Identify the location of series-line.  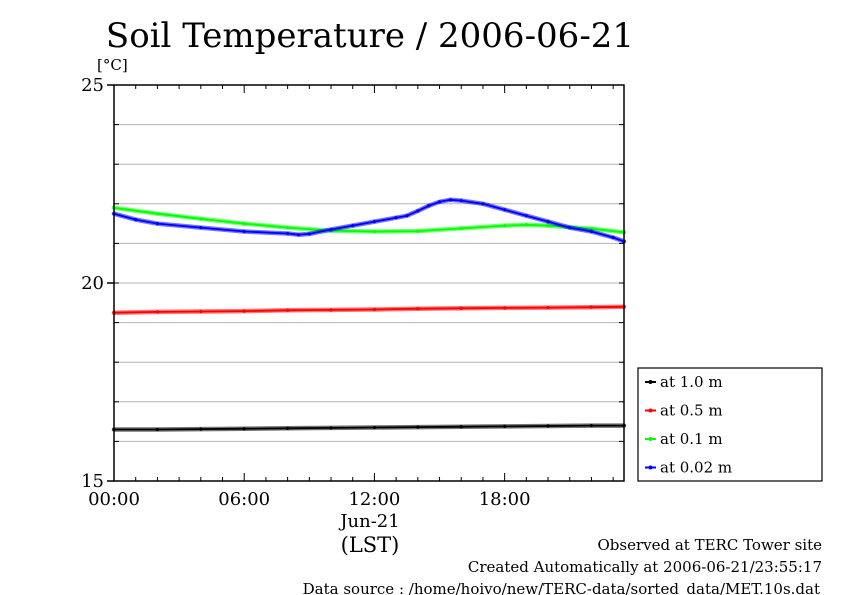
(369, 220).